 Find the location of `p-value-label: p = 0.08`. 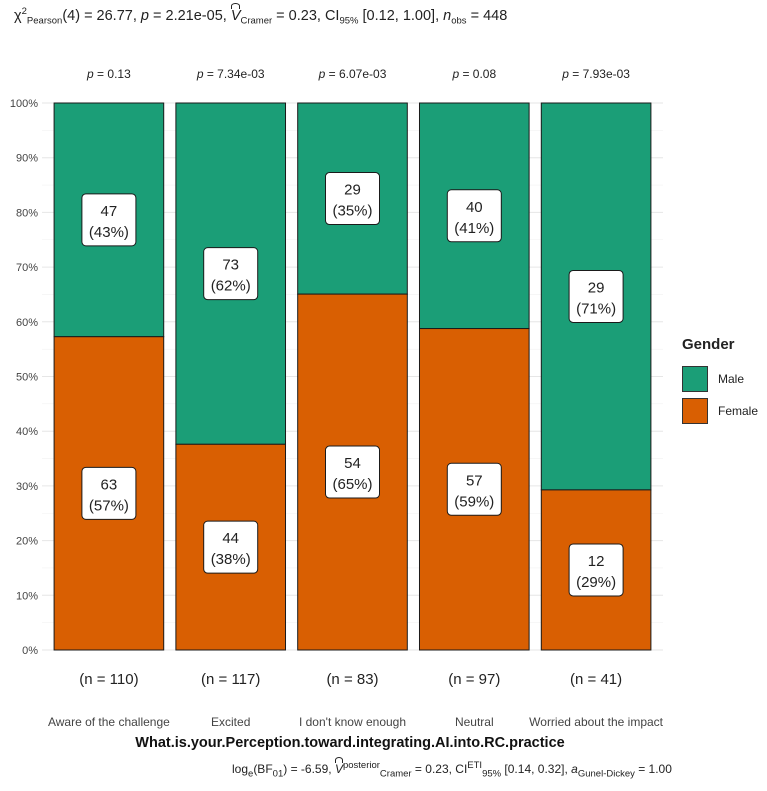

p-value-label: p = 0.08 is located at coordinates (473, 74).